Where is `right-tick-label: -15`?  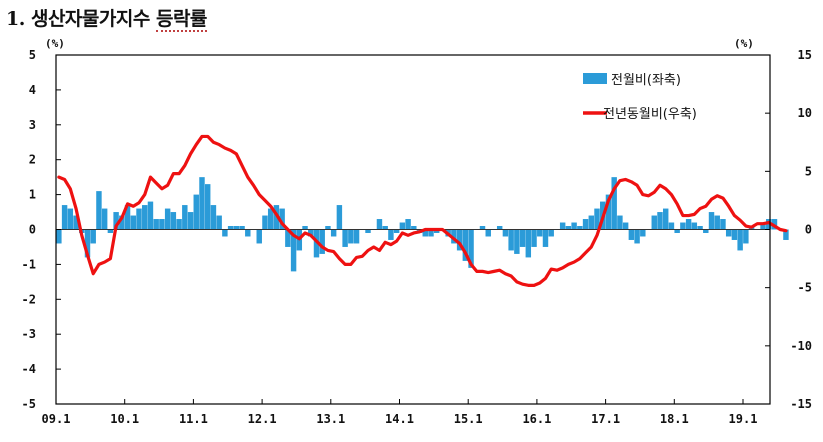 right-tick-label: -15 is located at coordinates (801, 404).